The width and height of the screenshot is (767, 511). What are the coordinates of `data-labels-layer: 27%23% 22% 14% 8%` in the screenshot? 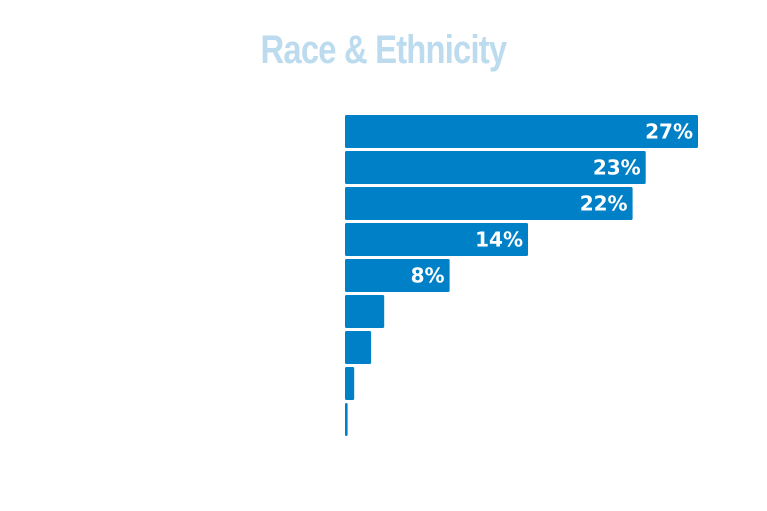 It's located at (552, 204).